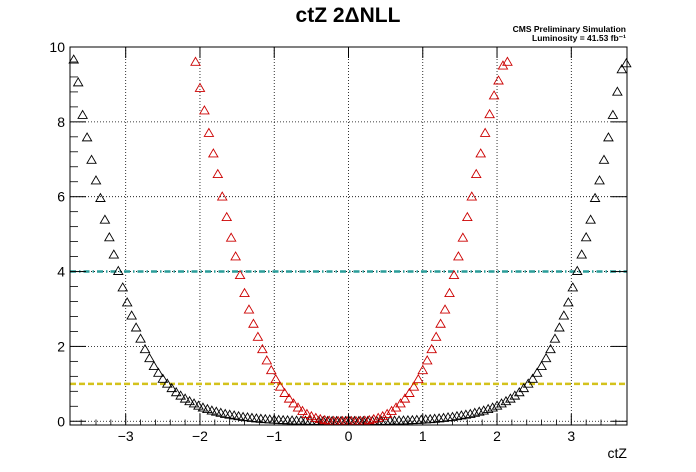  Describe the element at coordinates (497, 436) in the screenshot. I see `x-tick-label-5: 2` at that location.